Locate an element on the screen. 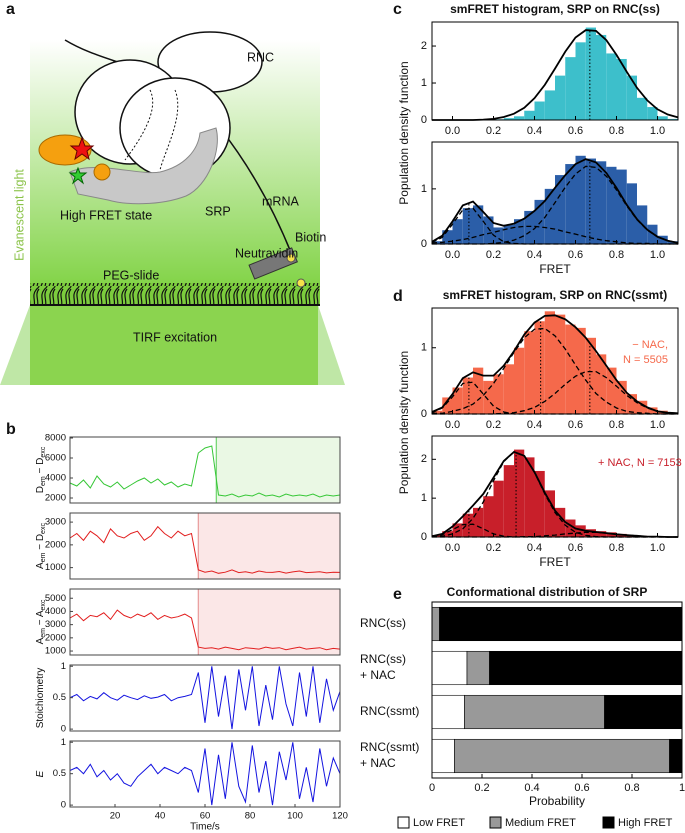 This screenshot has width=685, height=833. legend-label: Medium FRET is located at coordinates (540, 823).